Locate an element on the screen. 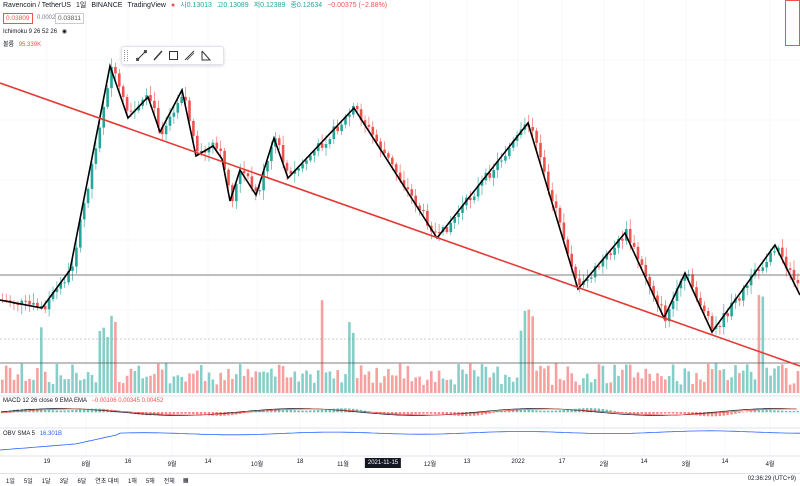 The height and width of the screenshot is (486, 800). brush-icon is located at coordinates (157, 55).